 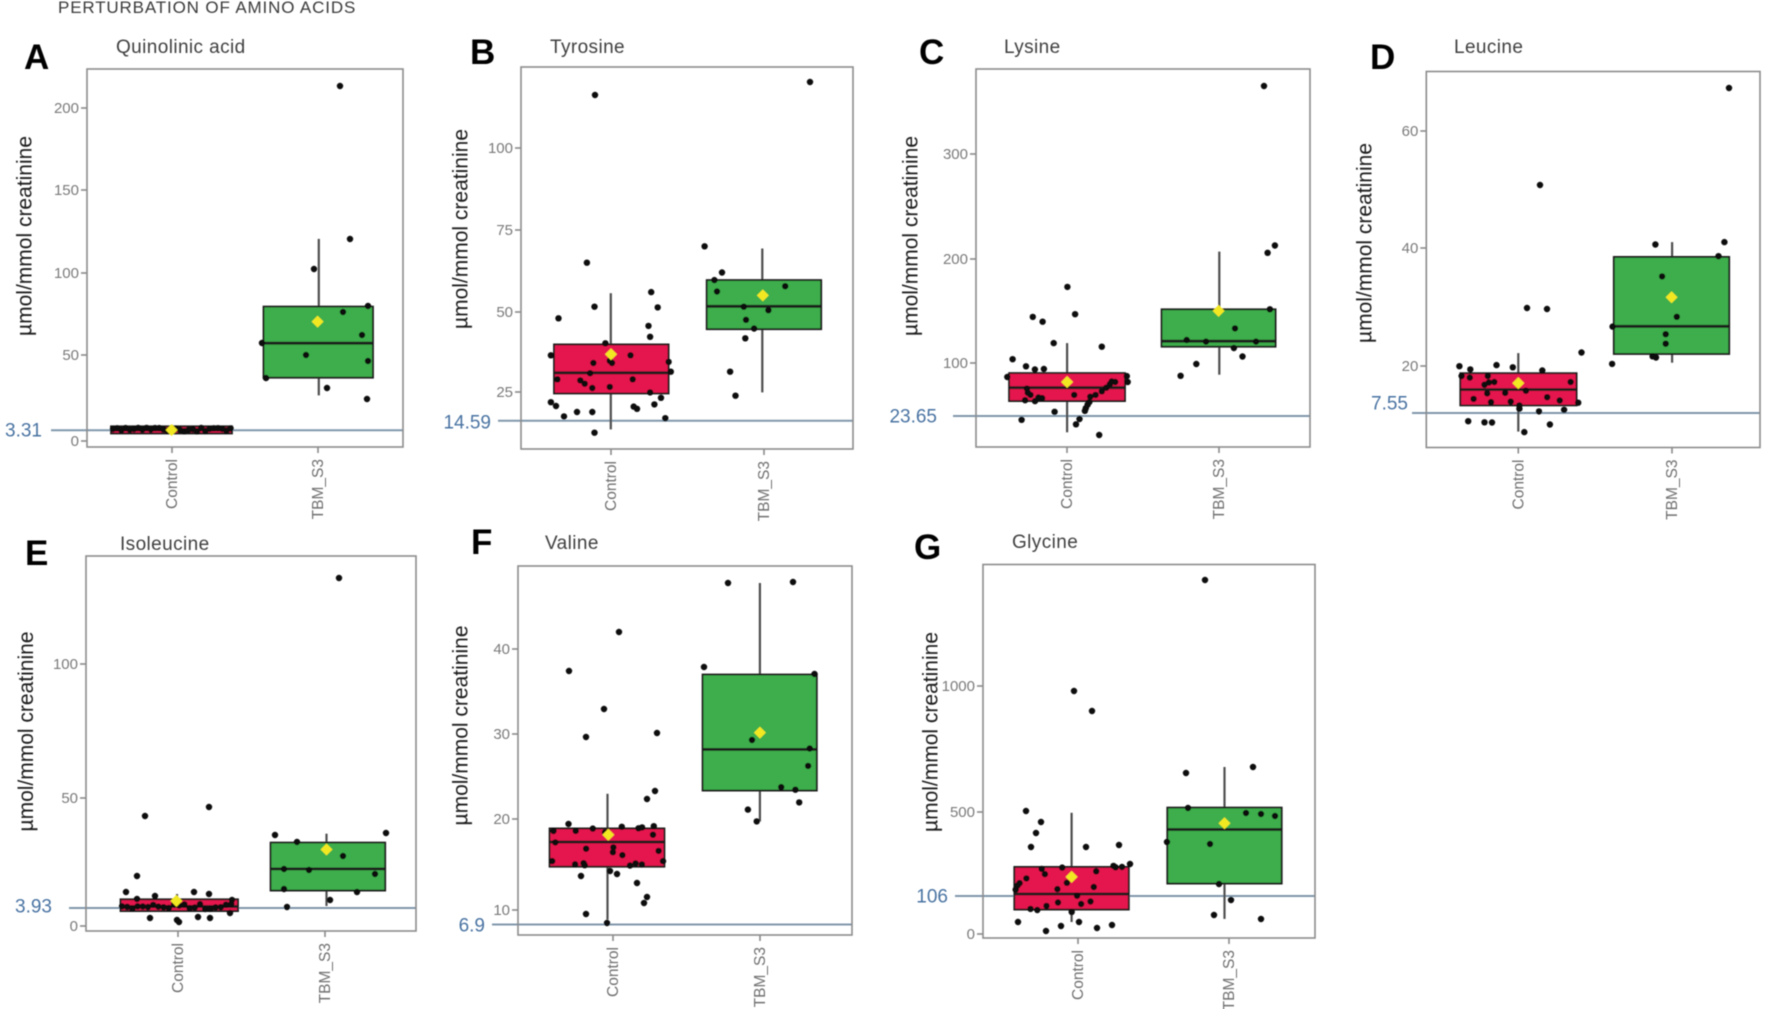 I want to click on svg-text: Lysine, so click(x=1032, y=47).